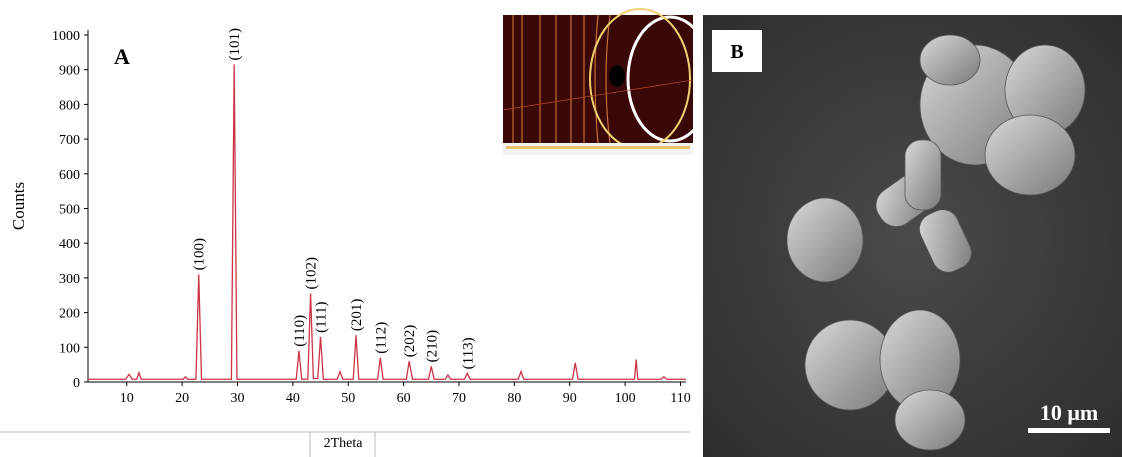 Image resolution: width=1122 pixels, height=457 pixels. I want to click on panel-label: B, so click(736, 52).